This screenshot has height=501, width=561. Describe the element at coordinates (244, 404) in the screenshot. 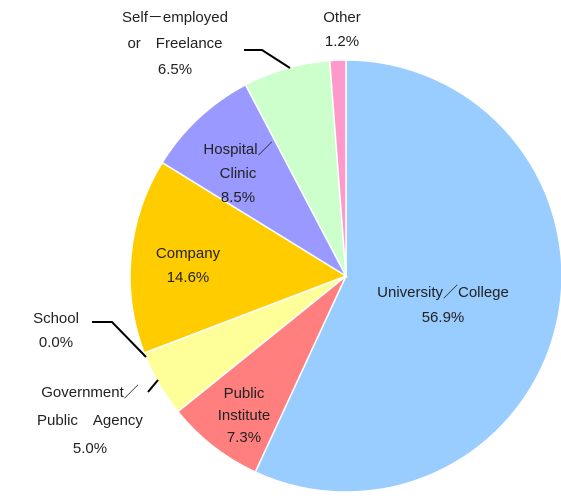

I see `slice-label: Public Institute` at that location.